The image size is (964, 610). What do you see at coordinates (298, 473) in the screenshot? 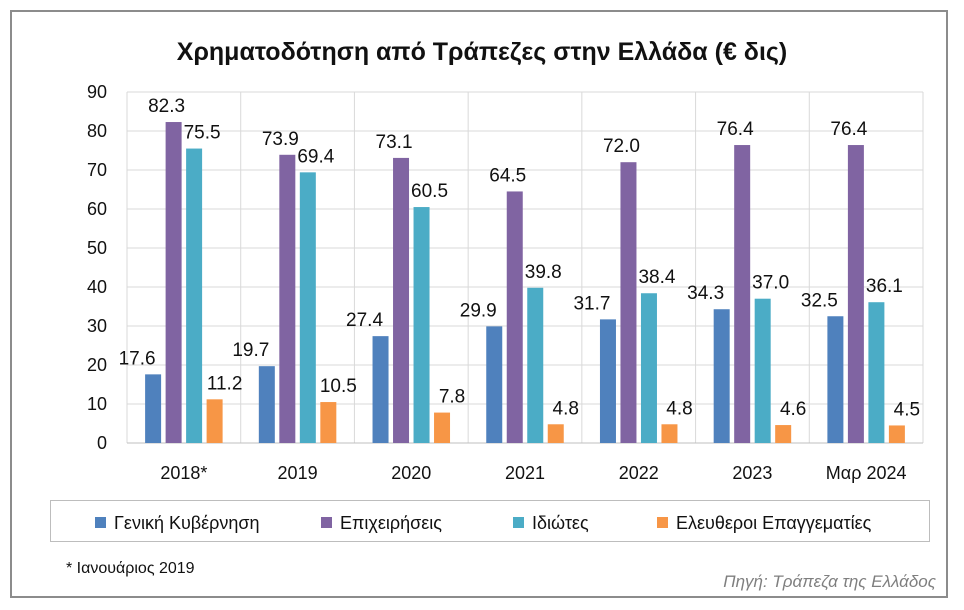
I see `x-tick-label: 2019` at bounding box center [298, 473].